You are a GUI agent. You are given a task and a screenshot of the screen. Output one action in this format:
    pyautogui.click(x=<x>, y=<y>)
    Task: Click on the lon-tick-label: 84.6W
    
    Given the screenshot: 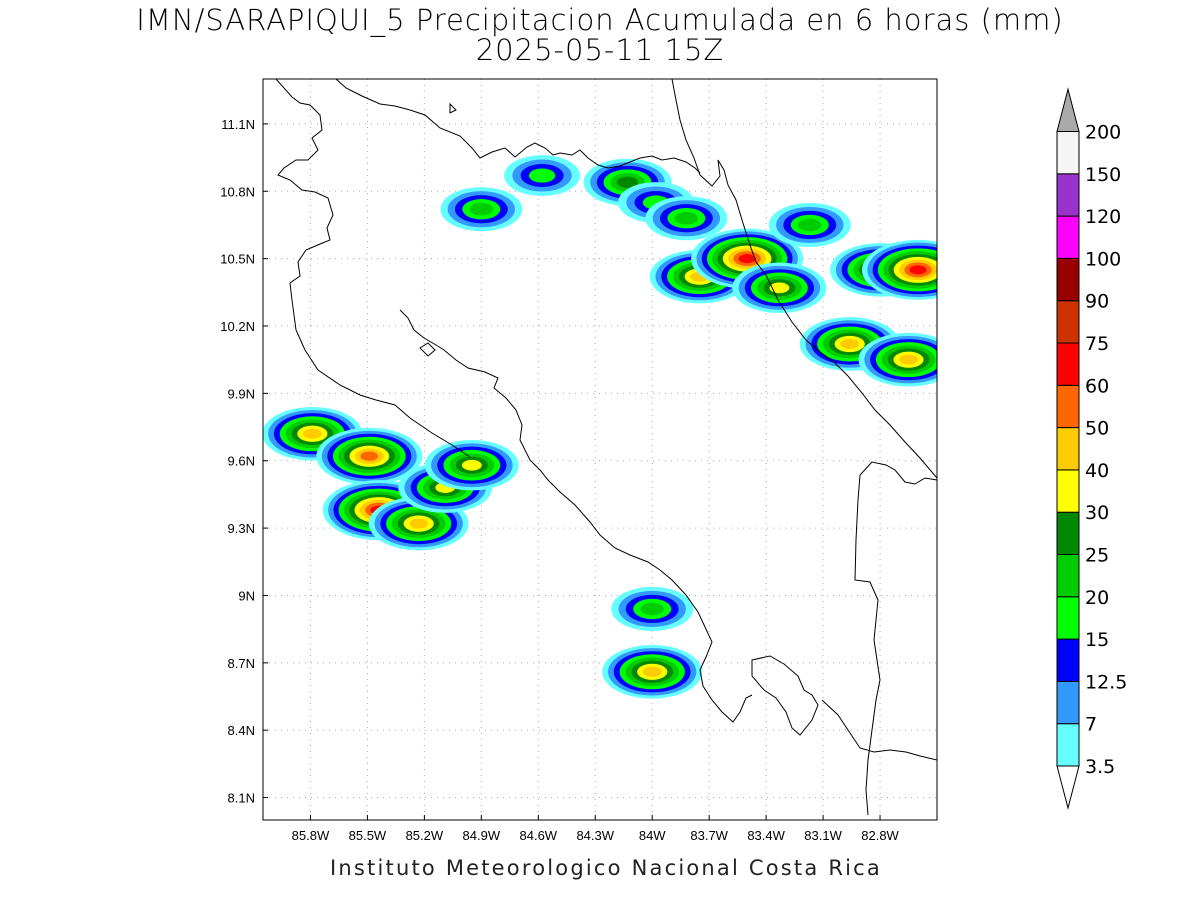 What is the action you would take?
    pyautogui.click(x=539, y=835)
    